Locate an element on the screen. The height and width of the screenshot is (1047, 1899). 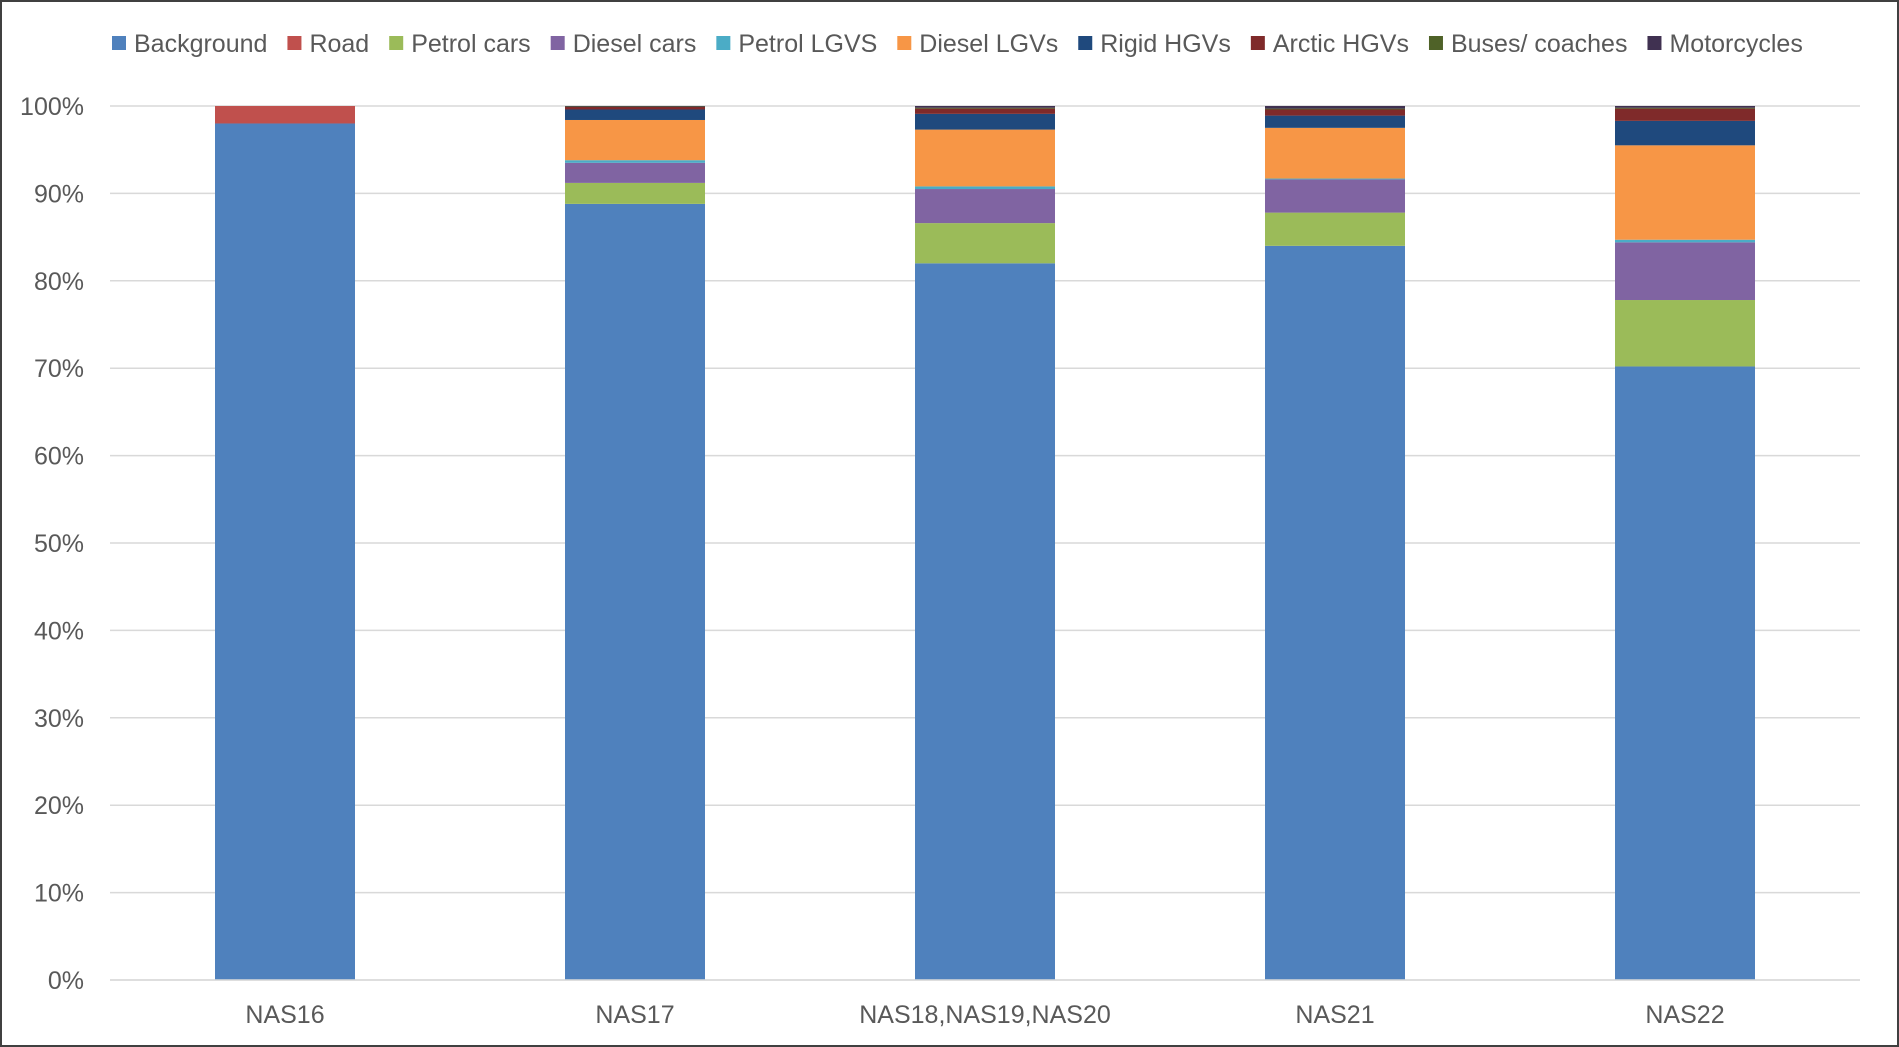
y-tick-label: 50% is located at coordinates (59, 544).